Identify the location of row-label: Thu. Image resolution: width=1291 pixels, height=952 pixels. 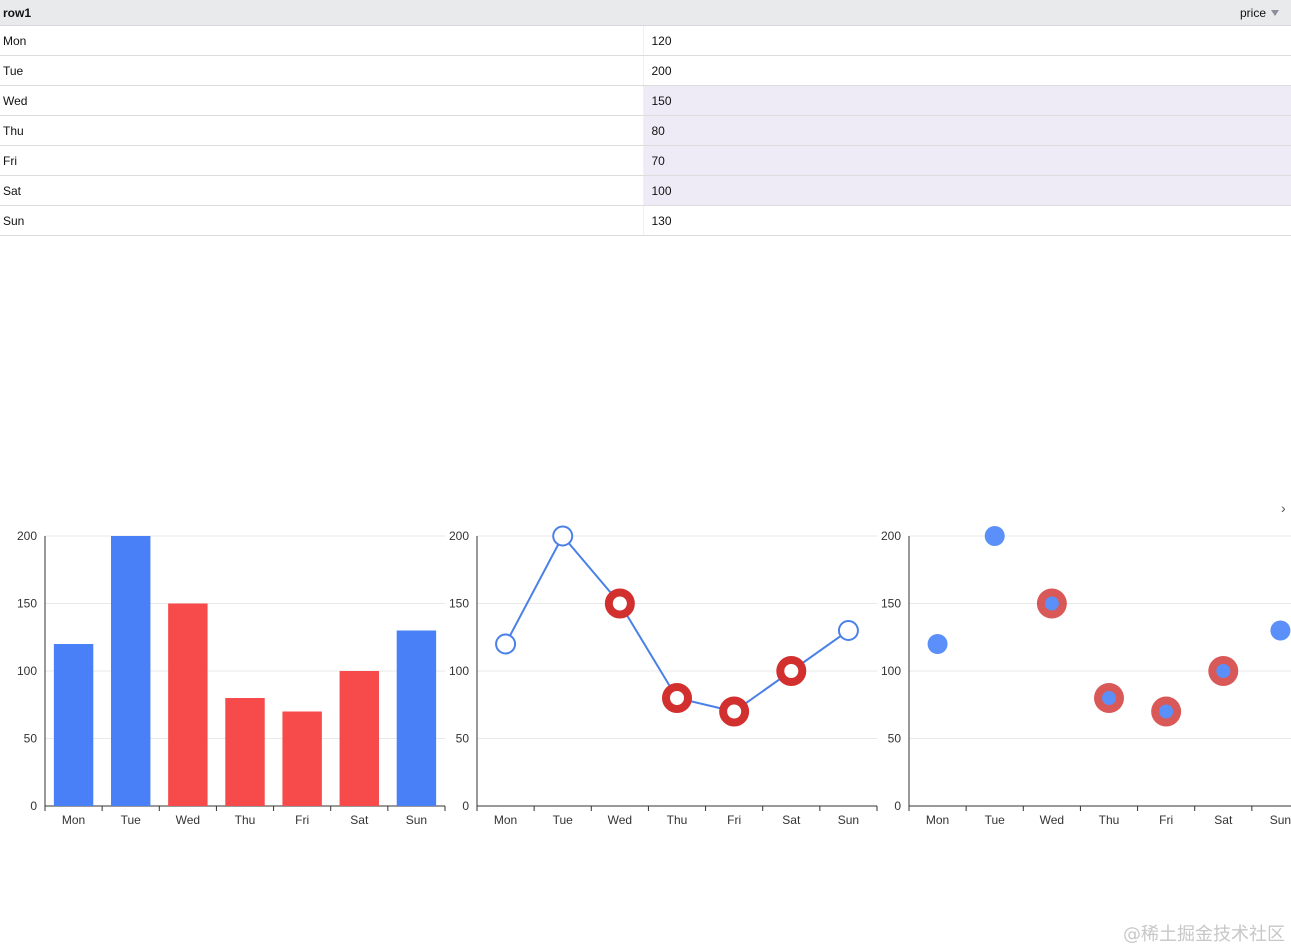
(13, 130).